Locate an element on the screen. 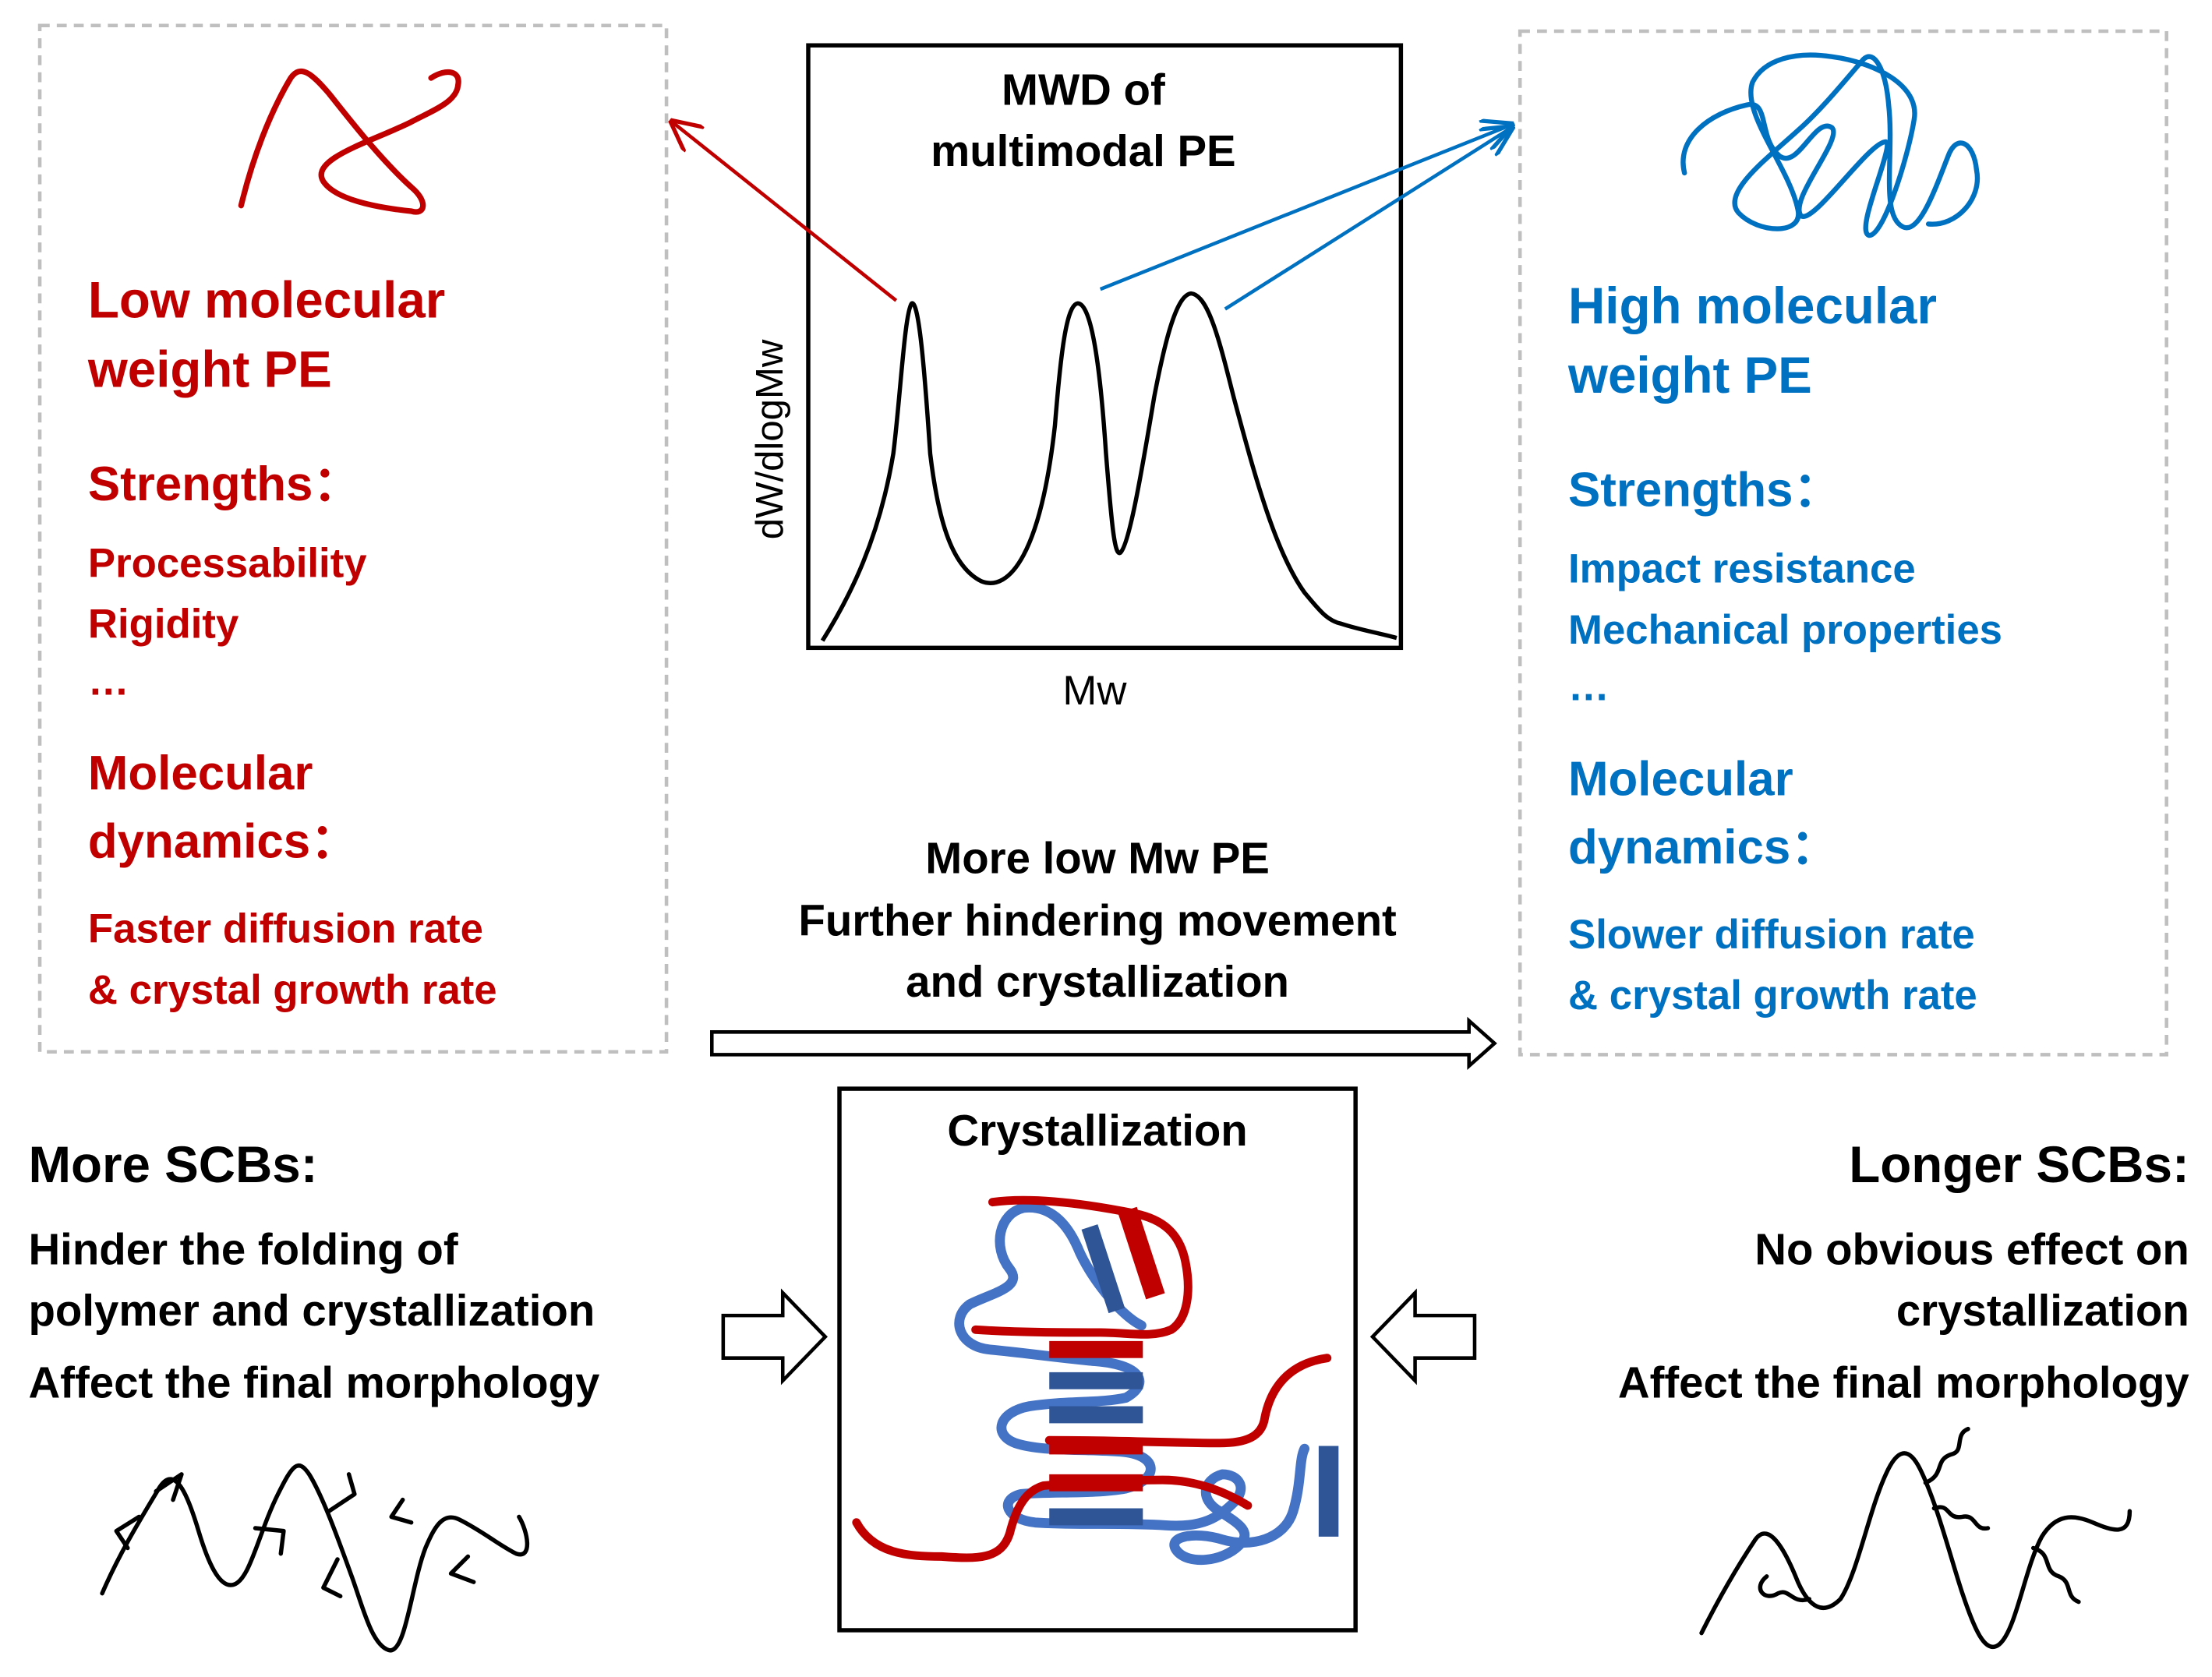 Image resolution: width=2212 pixels, height=1677 pixels. high-mw-dynamics-line1: Slower diffusion rate is located at coordinates (1771, 935).